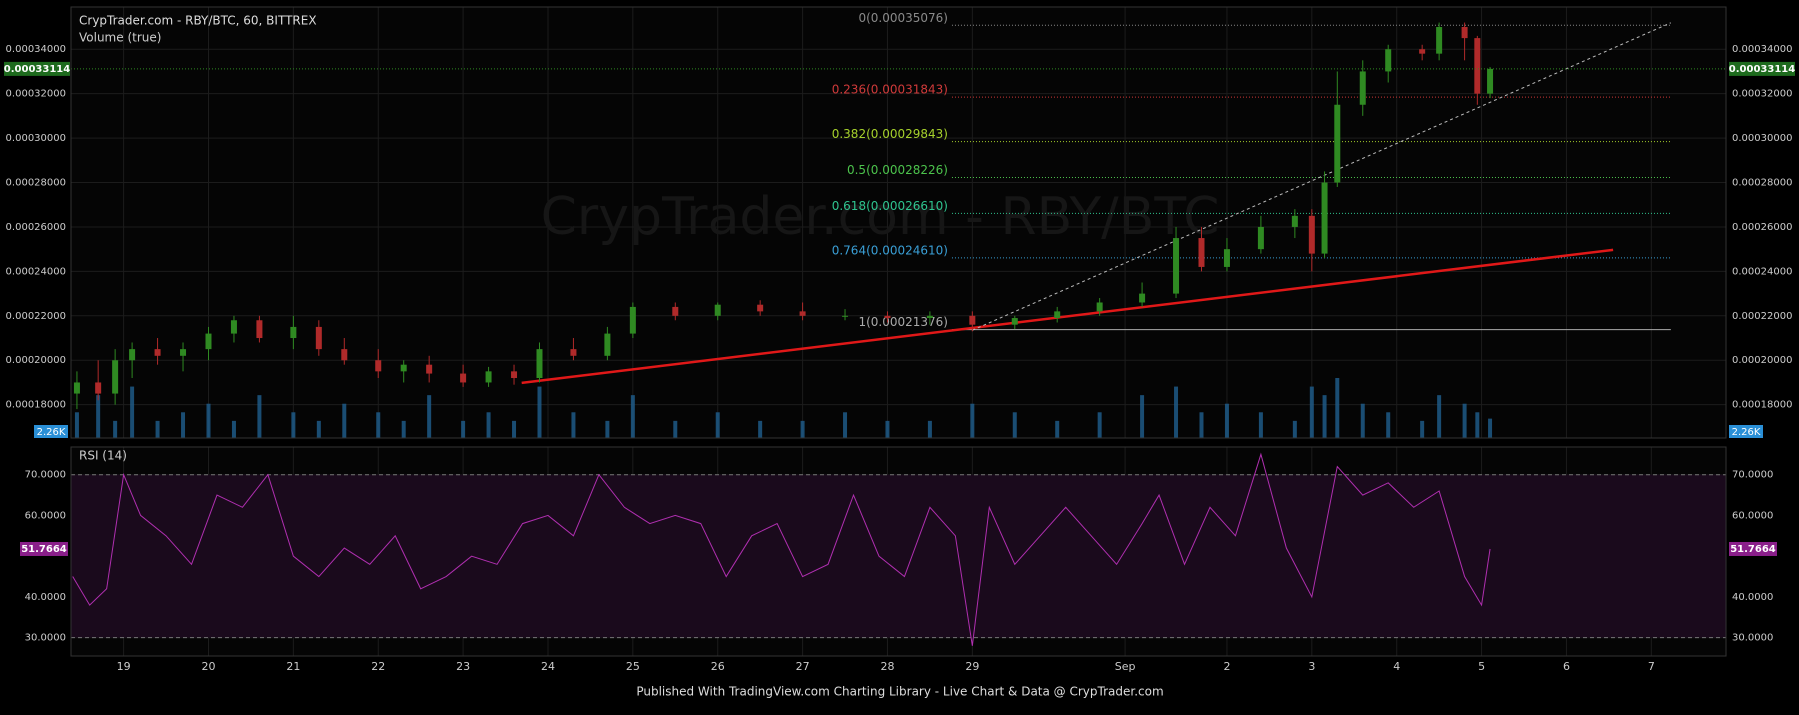  What do you see at coordinates (880, 217) in the screenshot?
I see `watermark: CrypTrader.com - RBY/BTC` at bounding box center [880, 217].